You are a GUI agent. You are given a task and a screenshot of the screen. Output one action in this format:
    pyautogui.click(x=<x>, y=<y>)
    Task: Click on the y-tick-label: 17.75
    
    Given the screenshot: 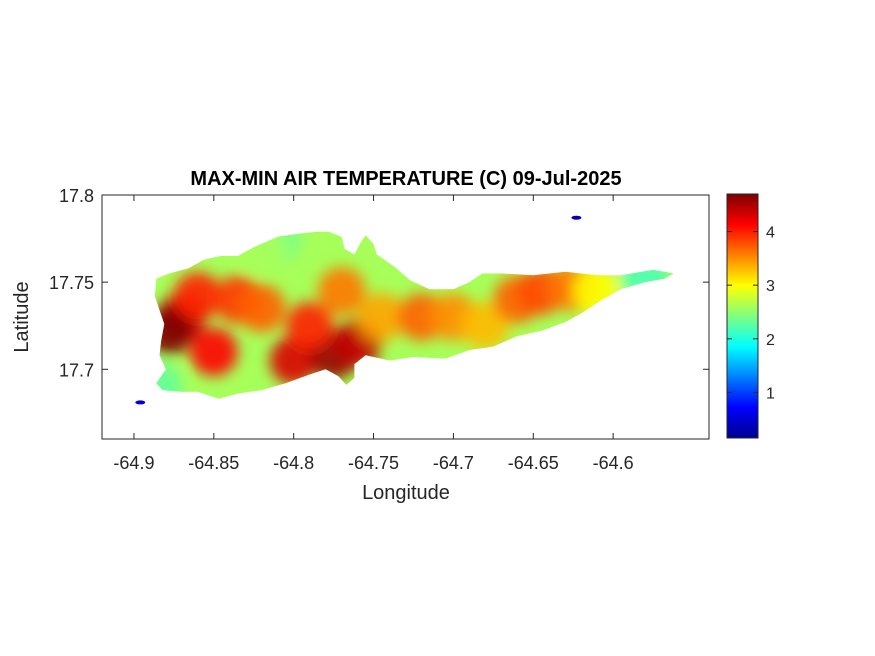 What is the action you would take?
    pyautogui.click(x=71, y=283)
    